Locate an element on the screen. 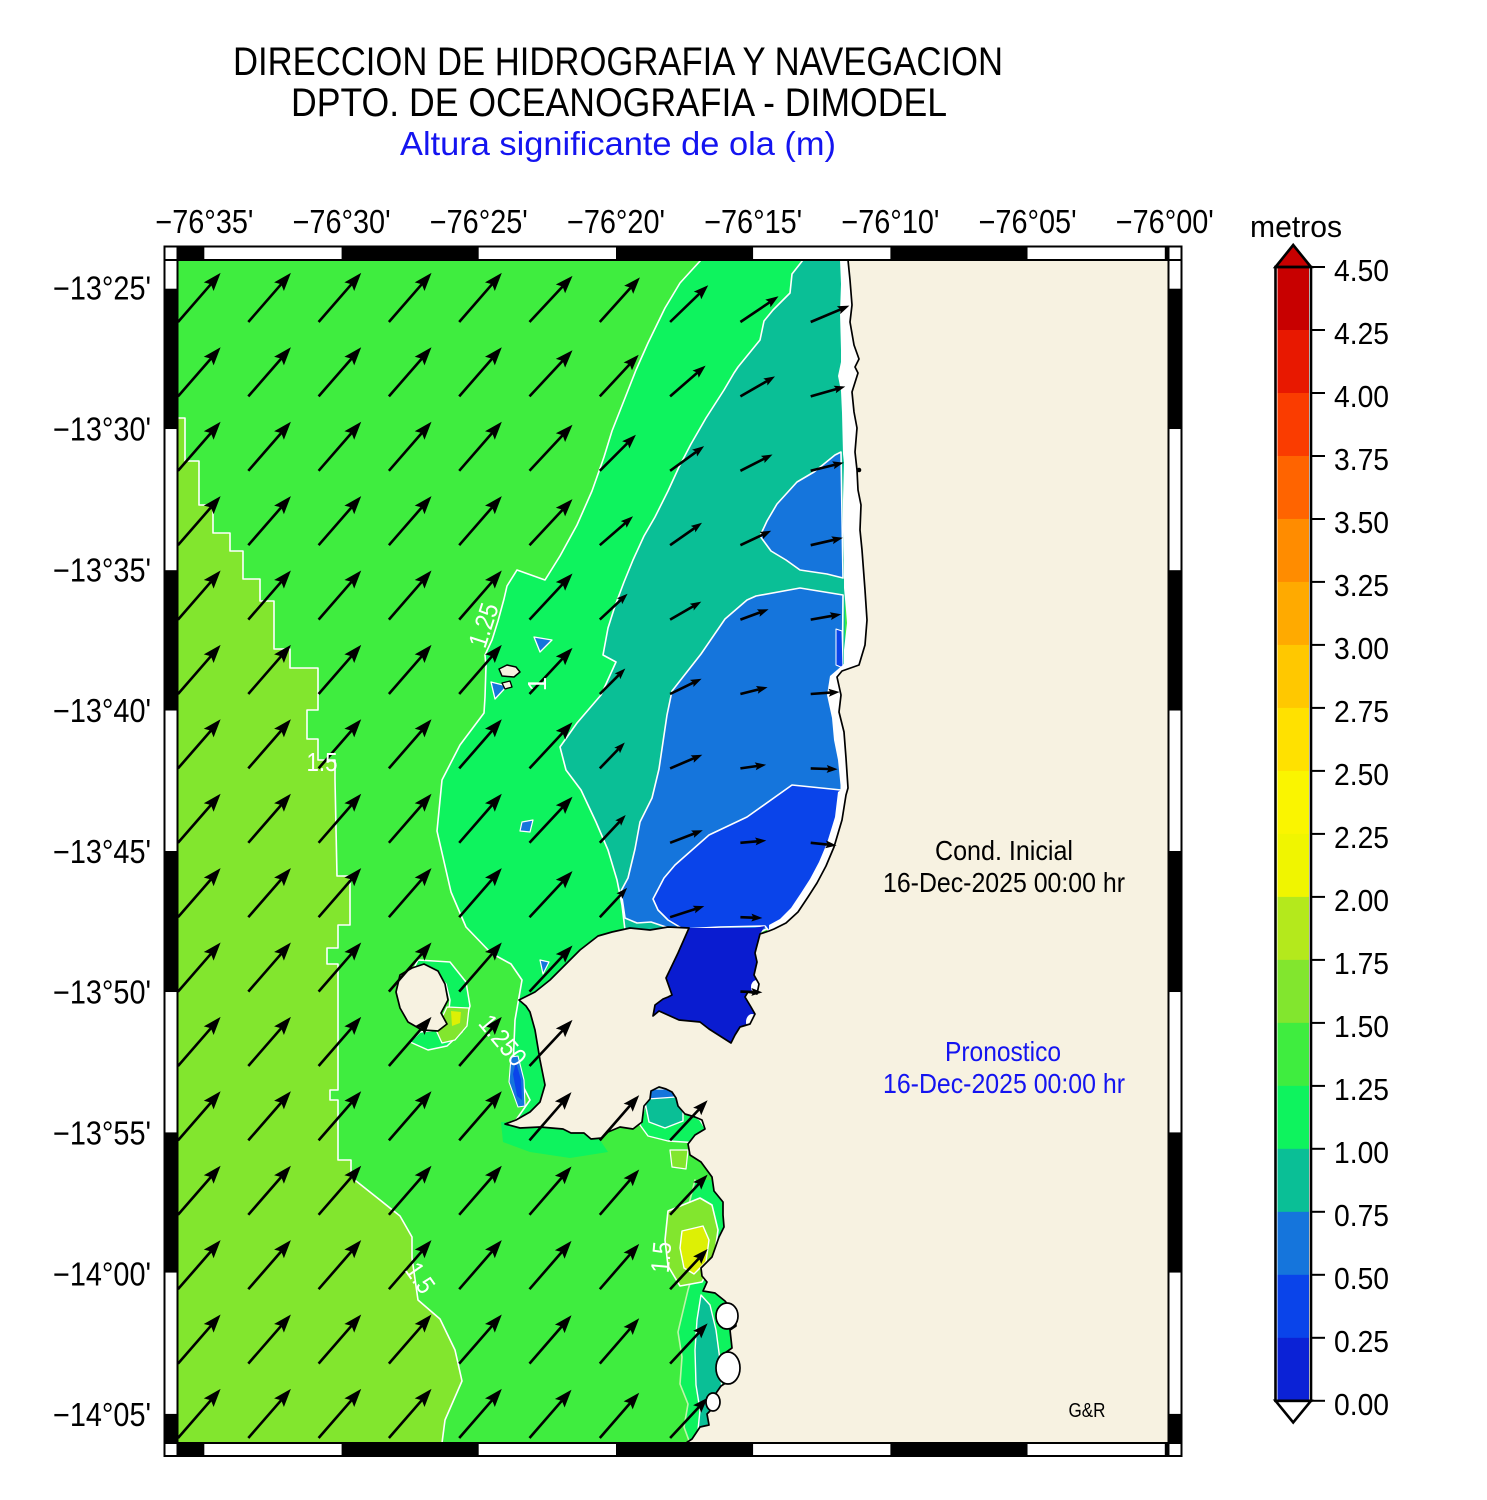  svg-text: 3.25 is located at coordinates (1361, 585).